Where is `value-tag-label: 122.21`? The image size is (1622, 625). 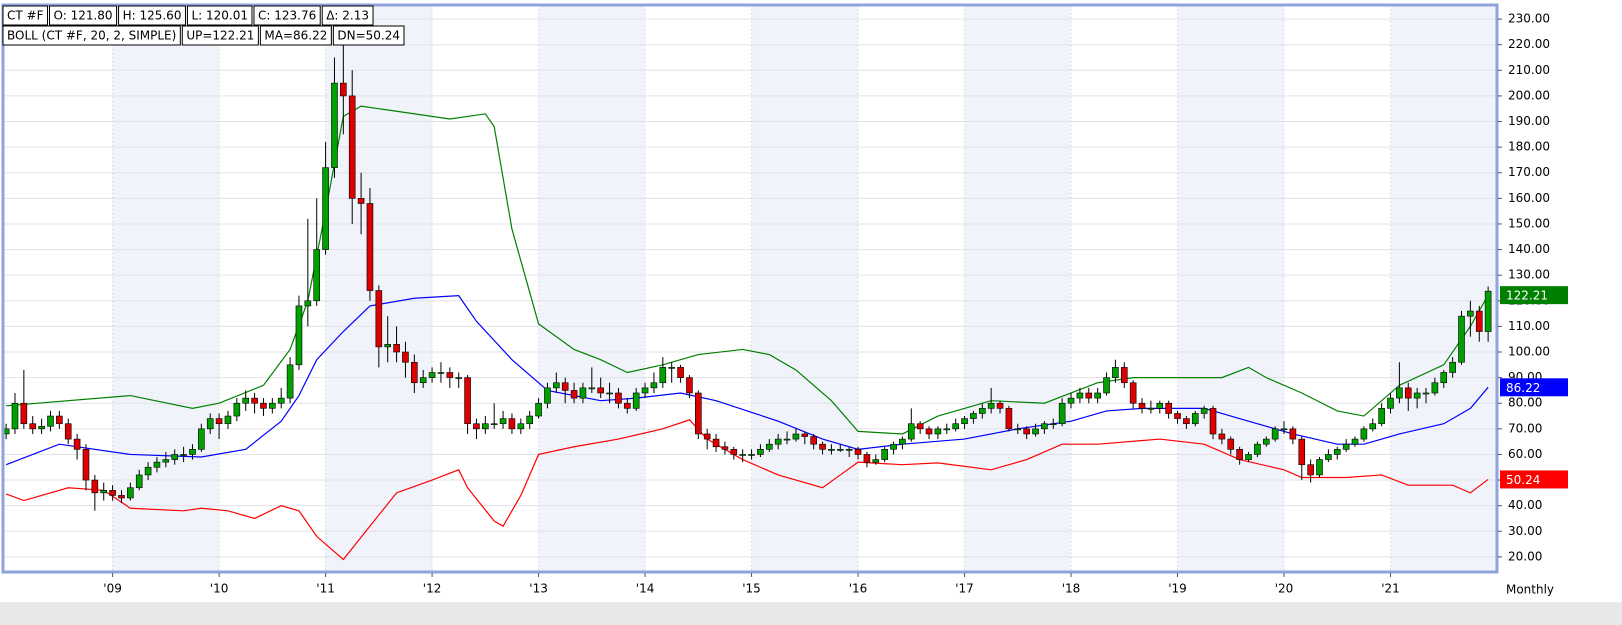 value-tag-label: 122.21 is located at coordinates (1527, 296).